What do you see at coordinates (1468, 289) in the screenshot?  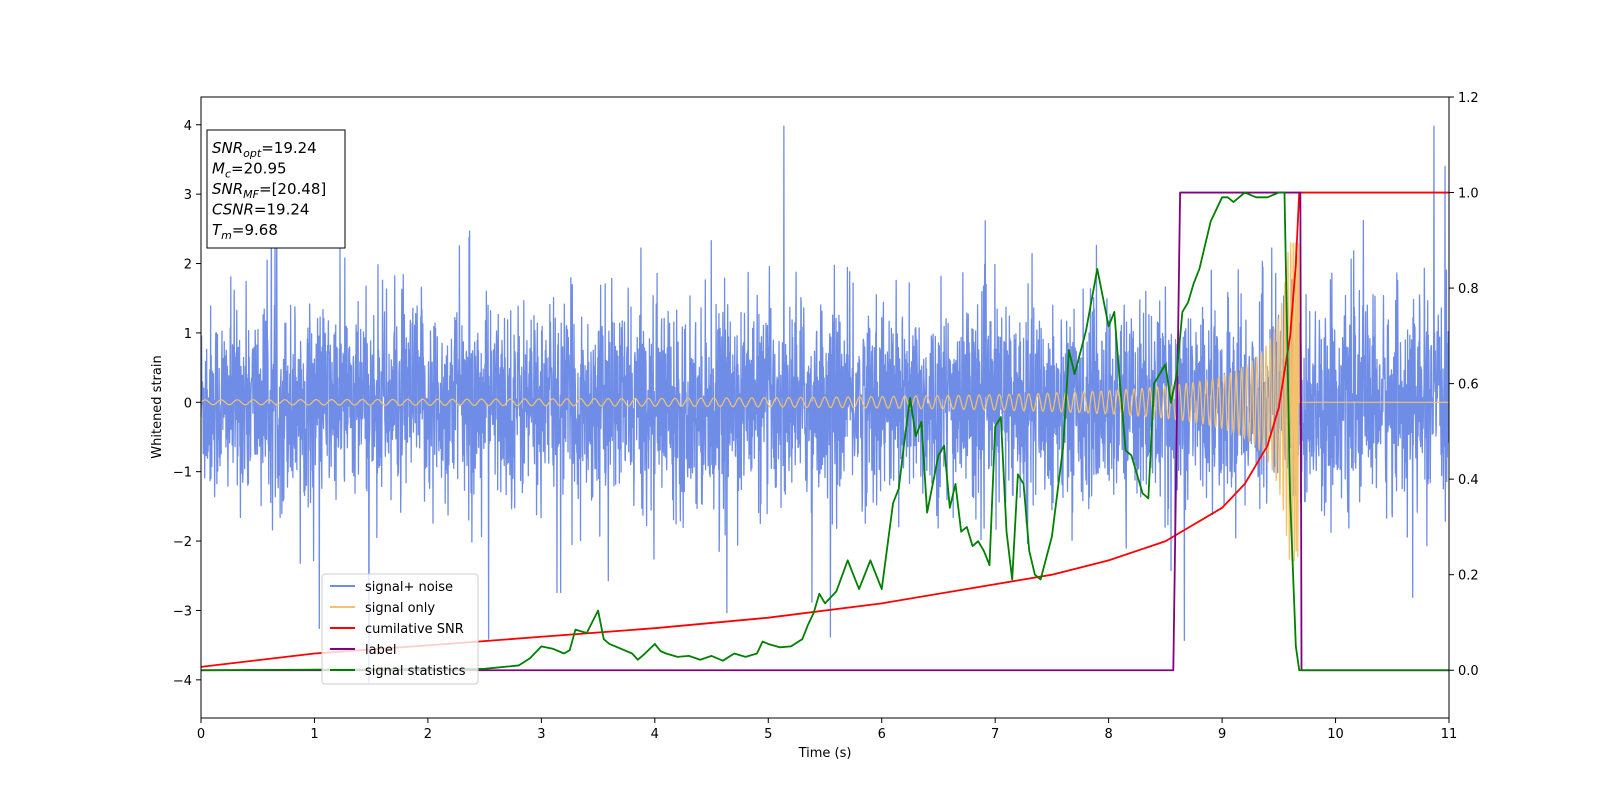 I see `y-right-tick-label: 0.8` at bounding box center [1468, 289].